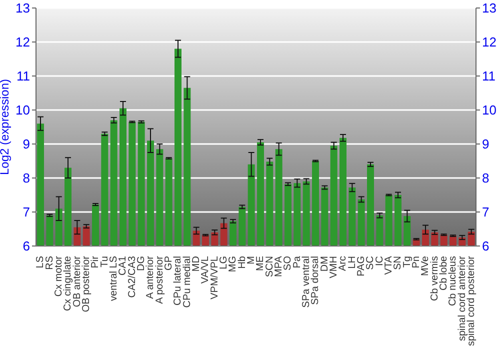  What do you see at coordinates (486, 144) in the screenshot?
I see `y2-tick-label: 9` at bounding box center [486, 144].